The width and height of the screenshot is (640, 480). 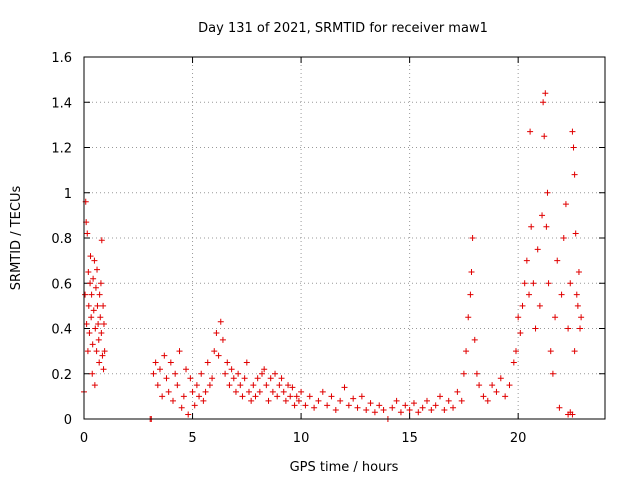 What do you see at coordinates (344, 467) in the screenshot?
I see `x-axis-label: GPS time / hours` at bounding box center [344, 467].